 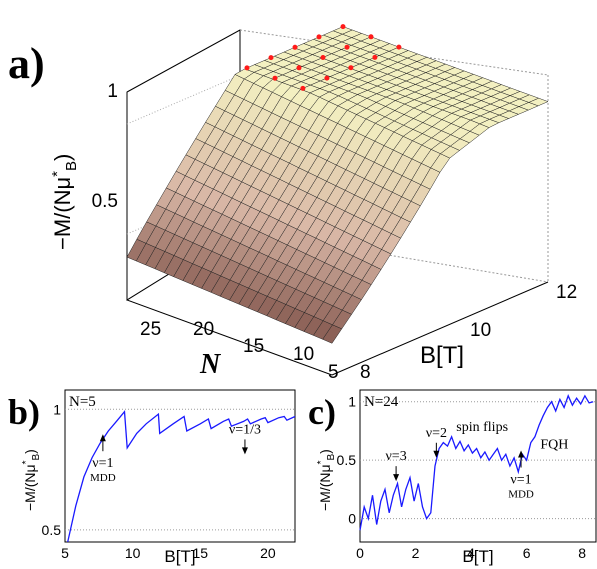 What do you see at coordinates (442, 355) in the screenshot?
I see `panel-a-b-label: B[T]` at bounding box center [442, 355].